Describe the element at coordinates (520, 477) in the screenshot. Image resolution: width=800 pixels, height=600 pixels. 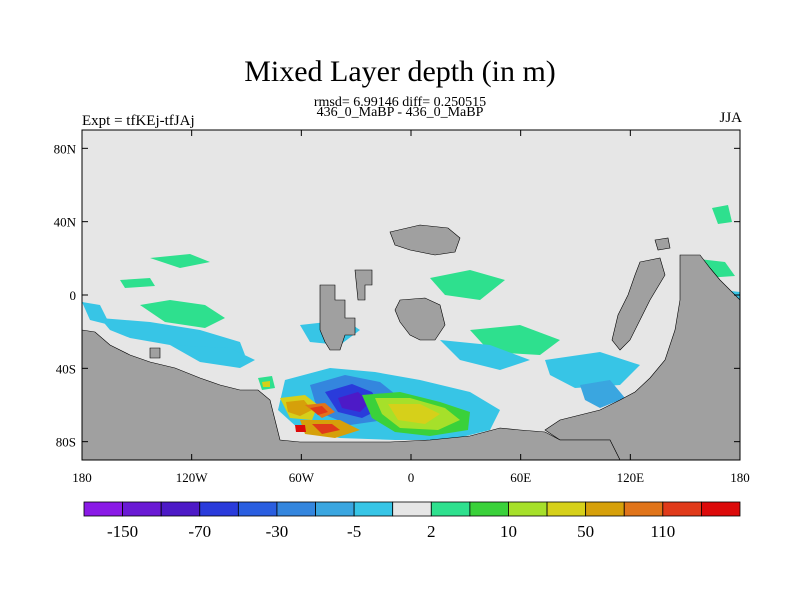
I see `lon-tick-label: 60E` at that location.